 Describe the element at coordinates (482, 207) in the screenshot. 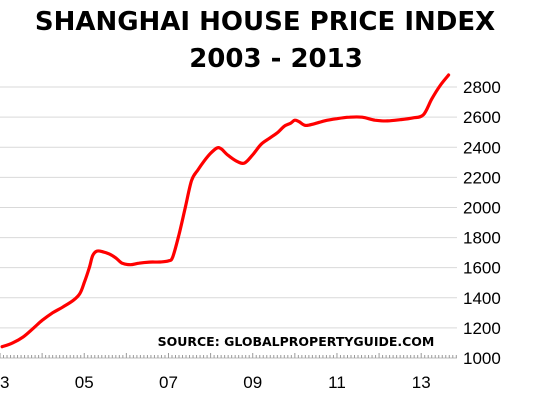

I see `y-tick-label-2000: 2000` at that location.